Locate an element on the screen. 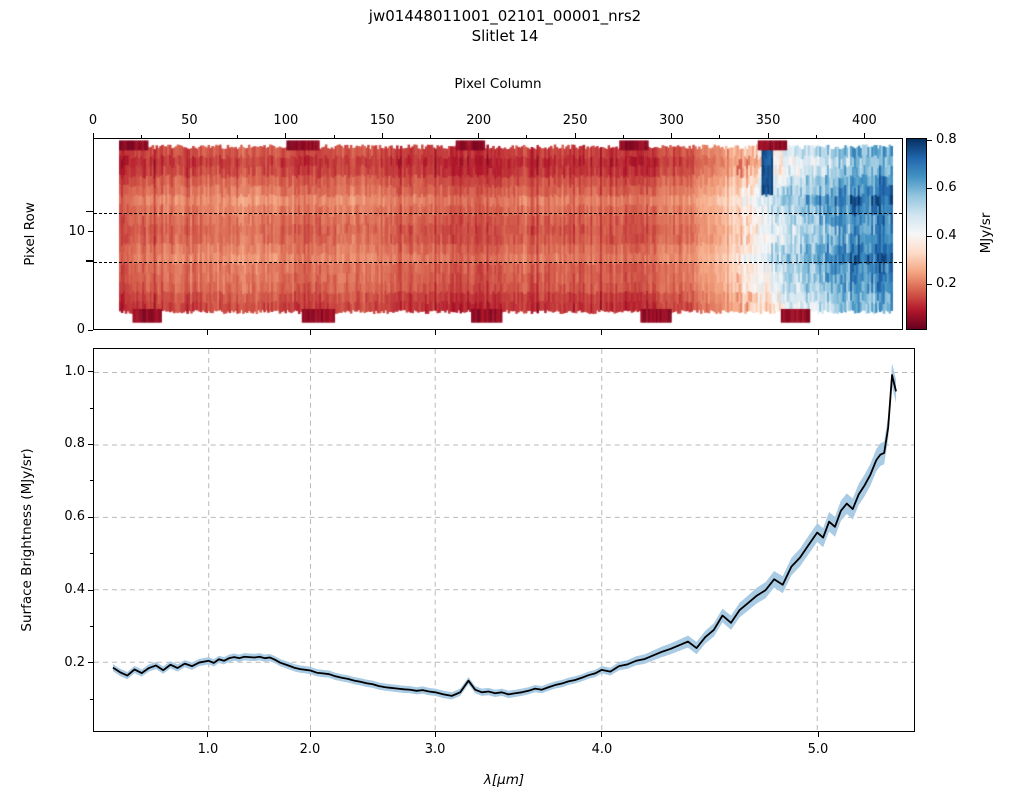 Image resolution: width=1011 pixels, height=811 pixels. top-x-tick-label: 250 is located at coordinates (575, 120).